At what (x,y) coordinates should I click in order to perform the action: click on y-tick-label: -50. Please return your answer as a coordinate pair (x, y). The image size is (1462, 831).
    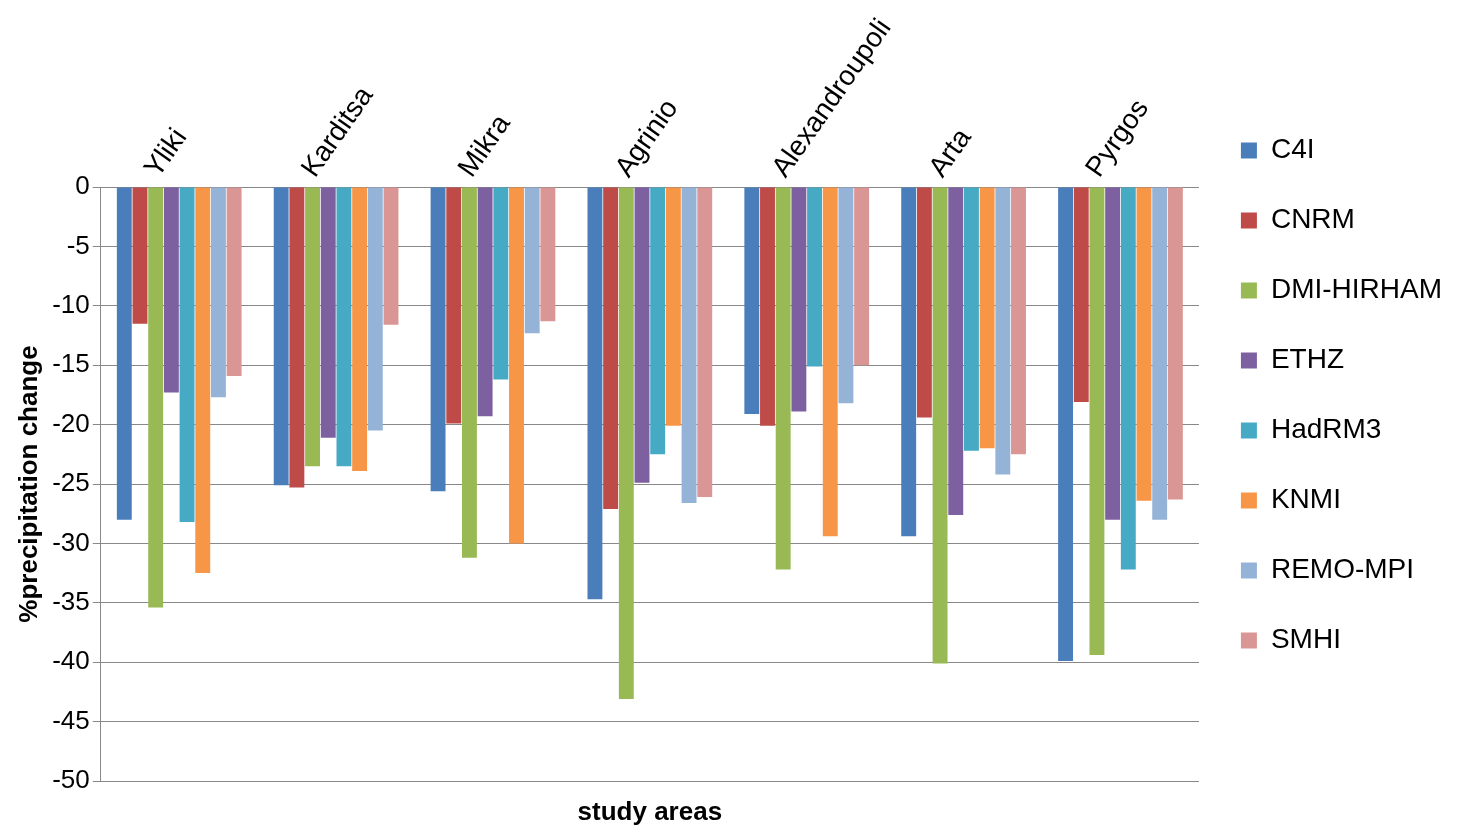
    Looking at the image, I should click on (71, 779).